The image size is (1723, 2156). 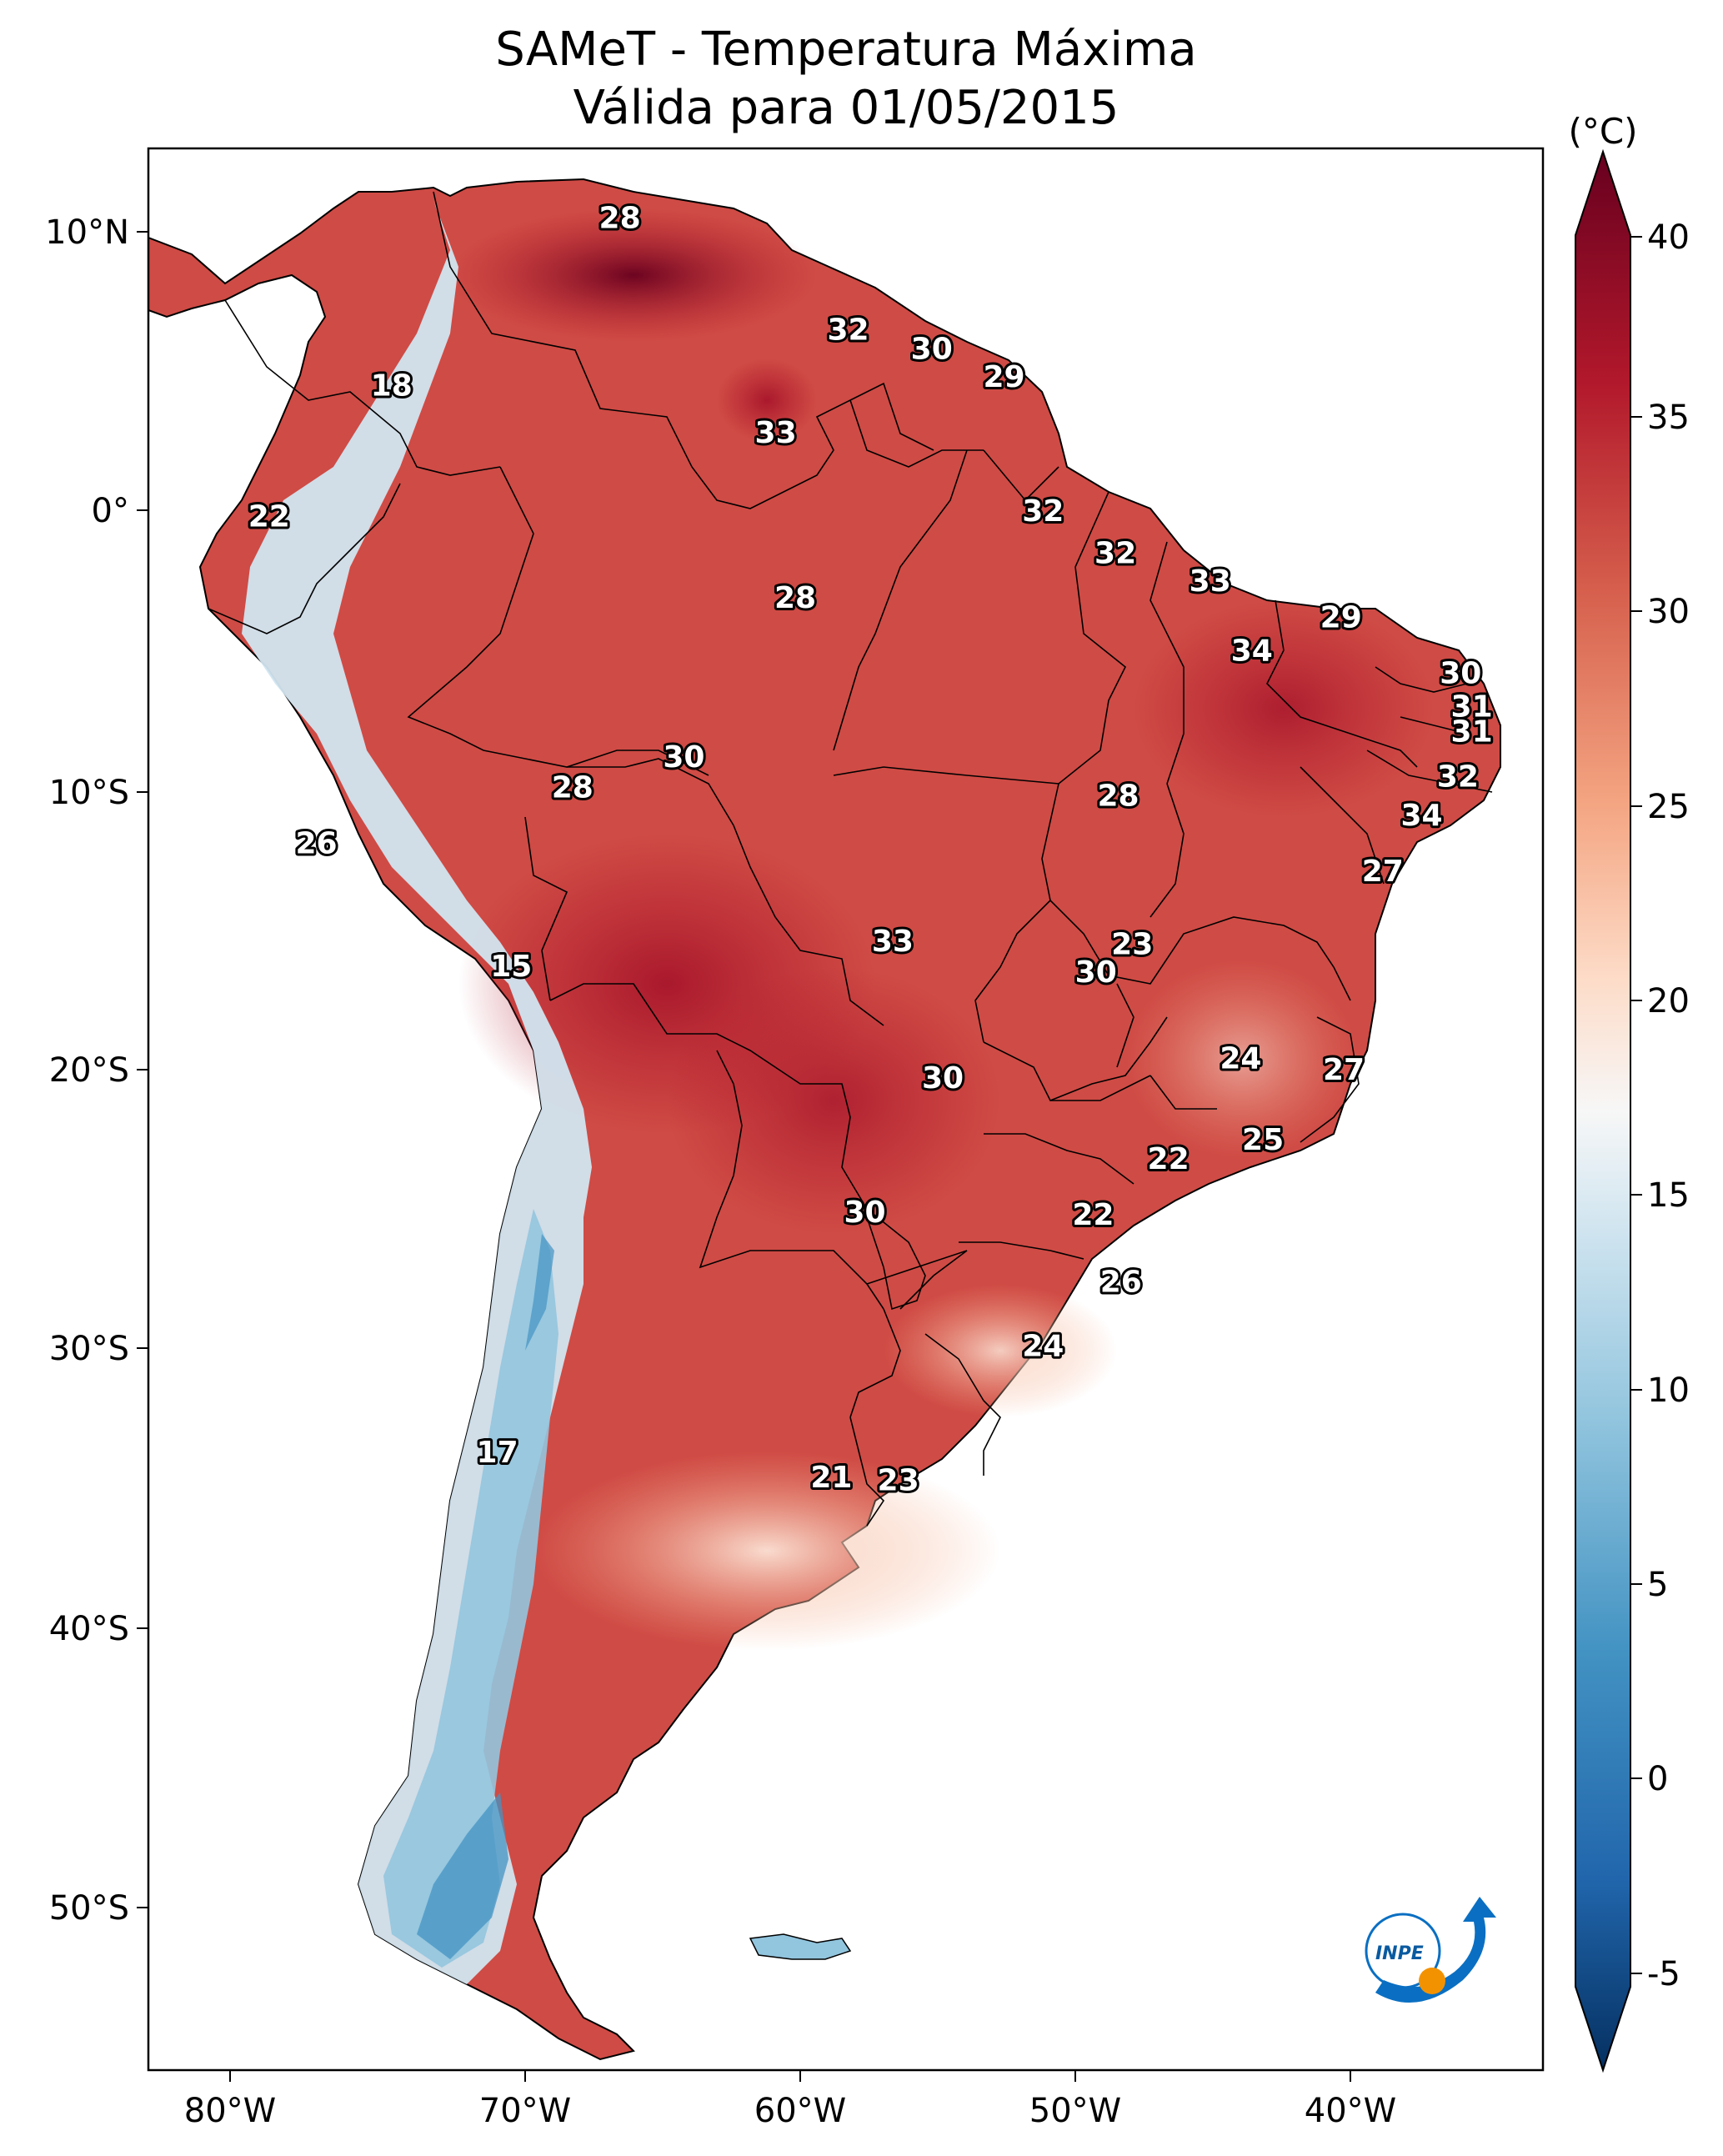 What do you see at coordinates (87, 232) in the screenshot?
I see `y-tick-label: 10°N` at bounding box center [87, 232].